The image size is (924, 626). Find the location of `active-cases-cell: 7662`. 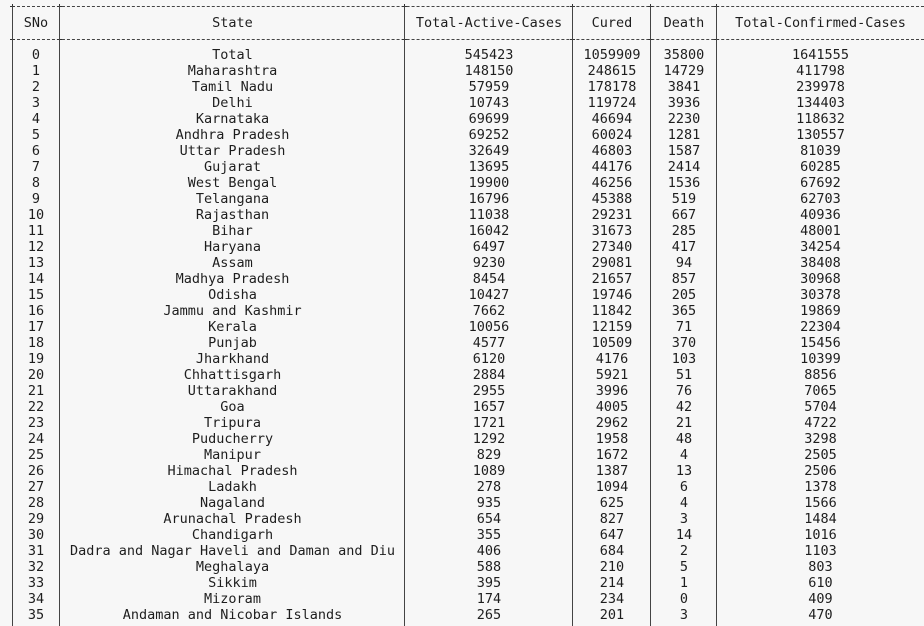

active-cases-cell: 7662 is located at coordinates (489, 311).